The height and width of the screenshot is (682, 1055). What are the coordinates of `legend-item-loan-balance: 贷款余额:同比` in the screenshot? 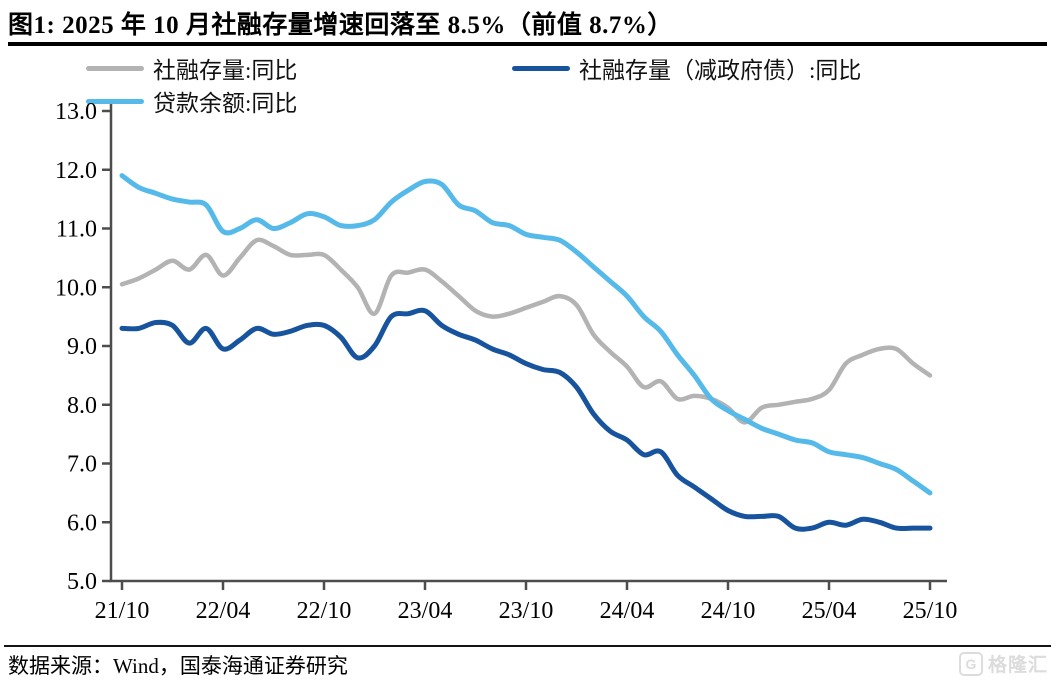 It's located at (192, 101).